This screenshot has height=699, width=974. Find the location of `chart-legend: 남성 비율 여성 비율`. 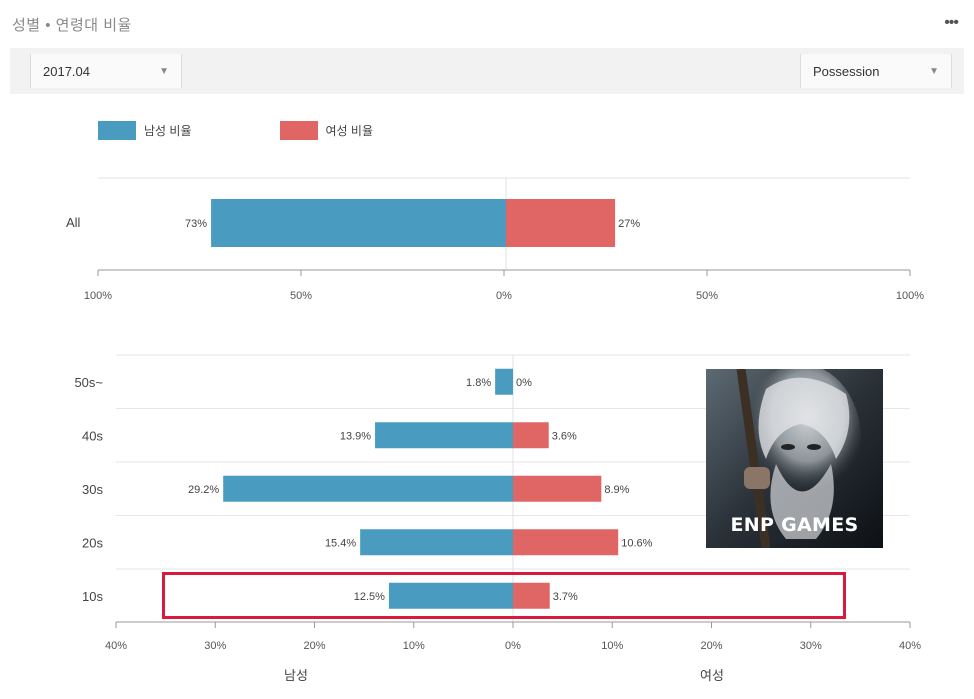

chart-legend: 남성 비율 여성 비율 is located at coordinates (279, 130).